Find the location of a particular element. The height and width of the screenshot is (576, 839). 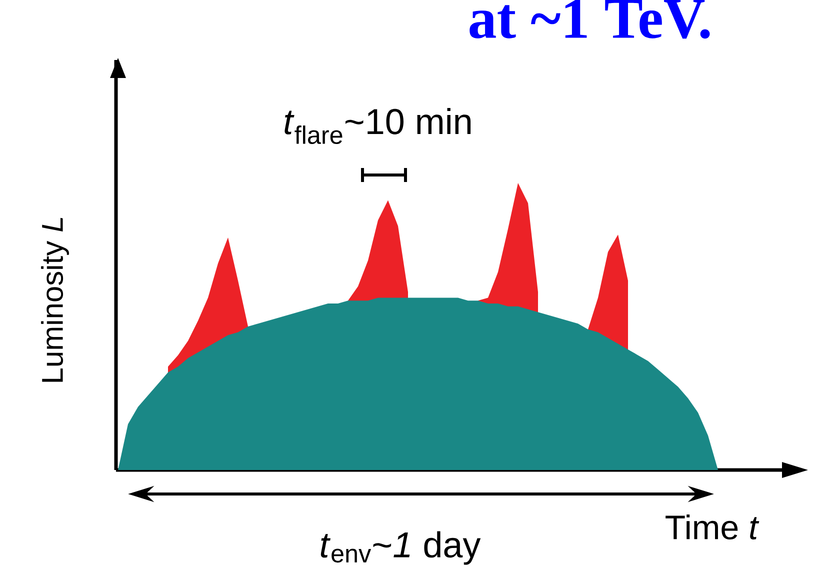

text: t$_{env}$~1 day is located at coordinates (400, 548).